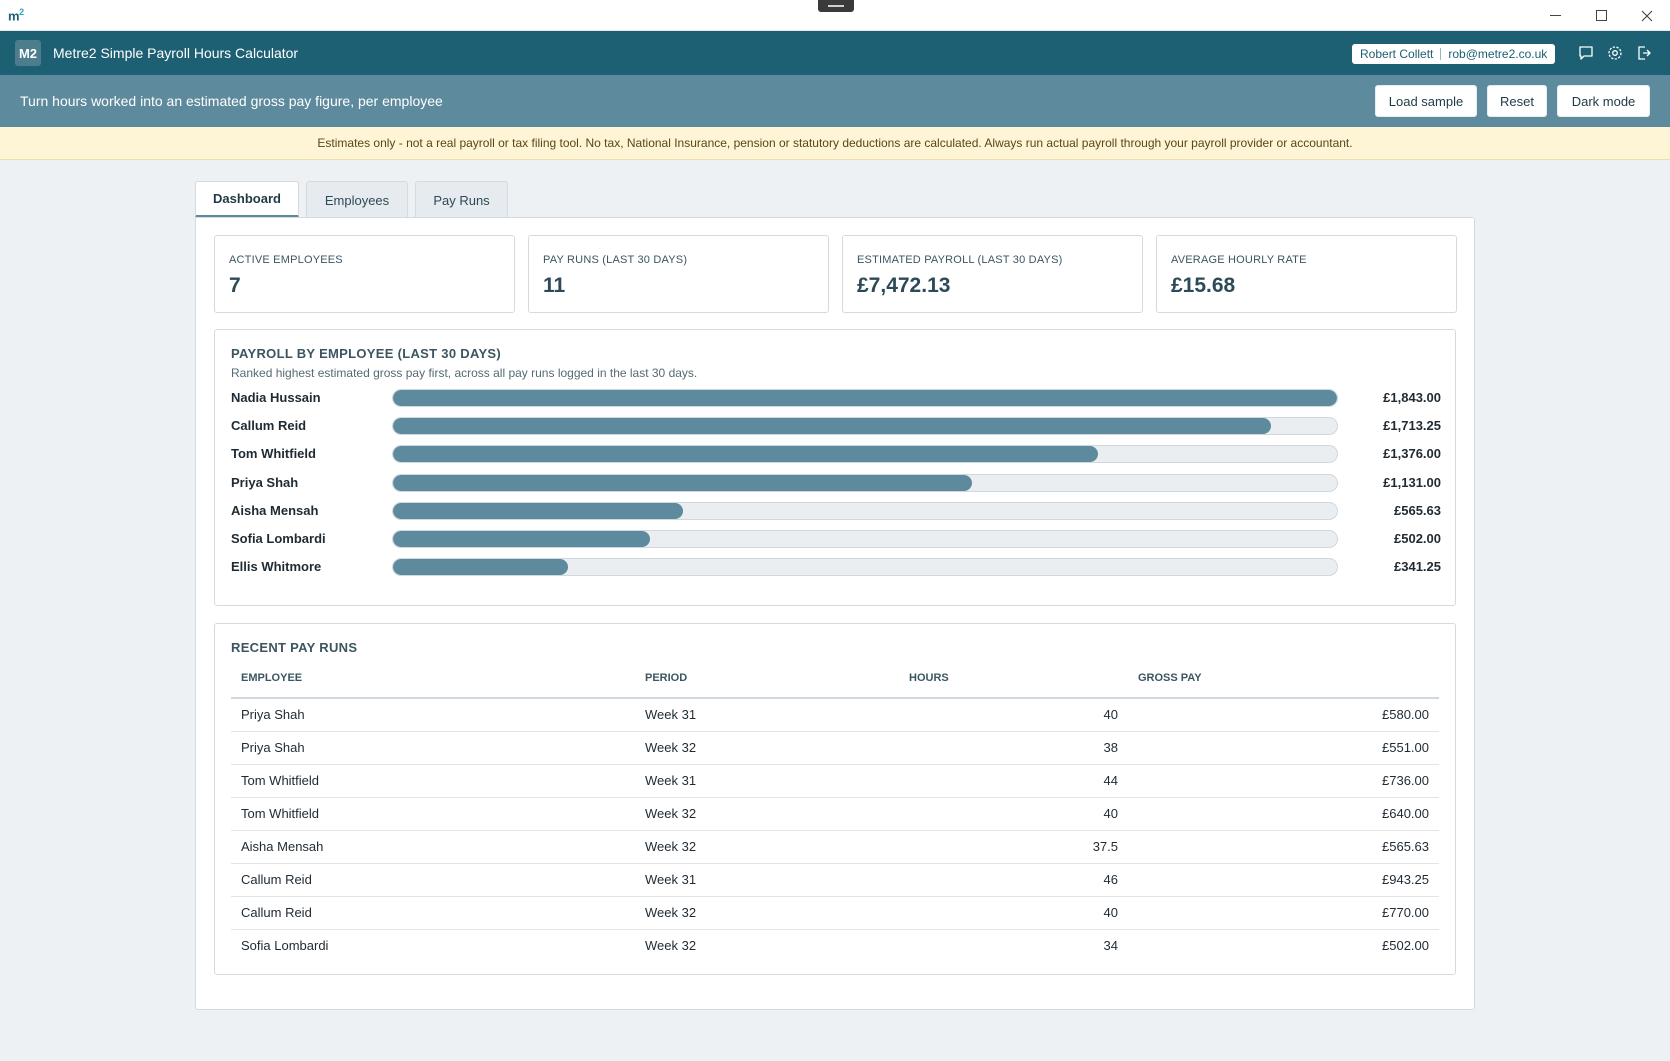 The width and height of the screenshot is (1670, 1061). What do you see at coordinates (1013, 880) in the screenshot?
I see `cell-hours: 46` at bounding box center [1013, 880].